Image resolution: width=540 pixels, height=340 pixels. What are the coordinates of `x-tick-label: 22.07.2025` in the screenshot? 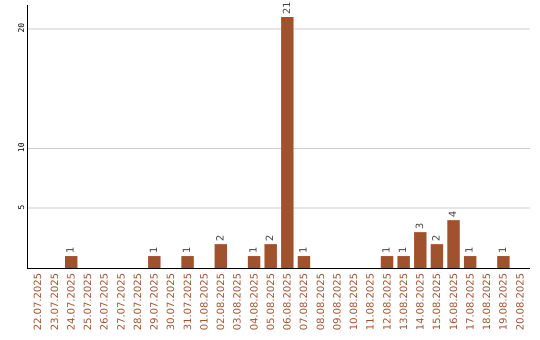 It's located at (38, 301).